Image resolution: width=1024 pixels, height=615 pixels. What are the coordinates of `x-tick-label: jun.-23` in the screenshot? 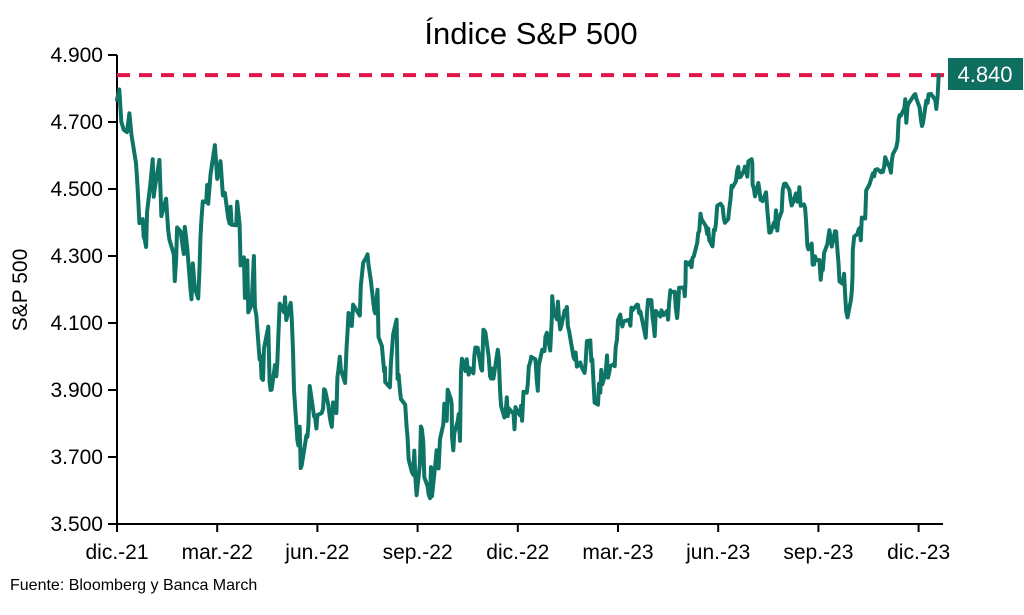 It's located at (717, 552).